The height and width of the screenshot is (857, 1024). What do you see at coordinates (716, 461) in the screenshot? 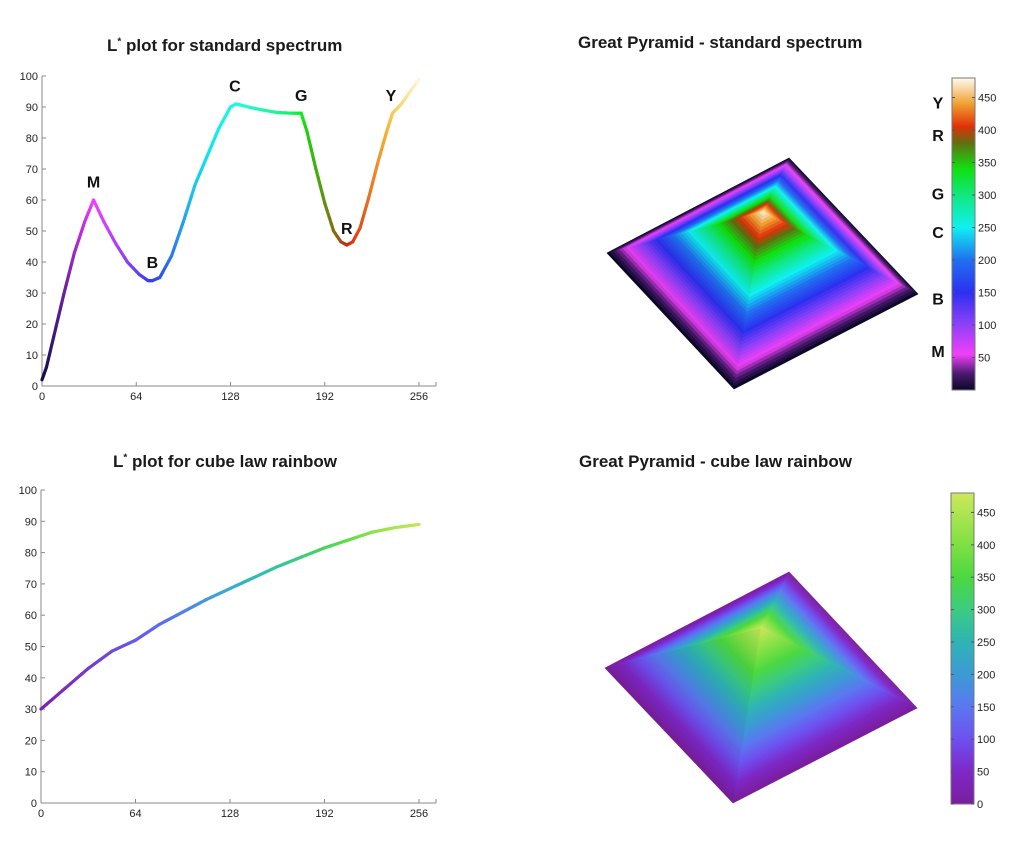
I see `chart-title-pyramid-cubelaw: Great Pyramid - cube law rainbow` at bounding box center [716, 461].